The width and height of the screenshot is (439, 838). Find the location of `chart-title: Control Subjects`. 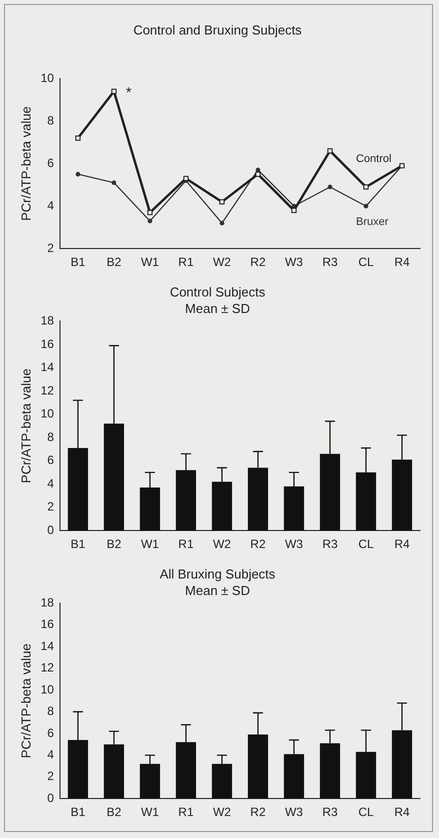

chart-title: Control Subjects is located at coordinates (218, 292).